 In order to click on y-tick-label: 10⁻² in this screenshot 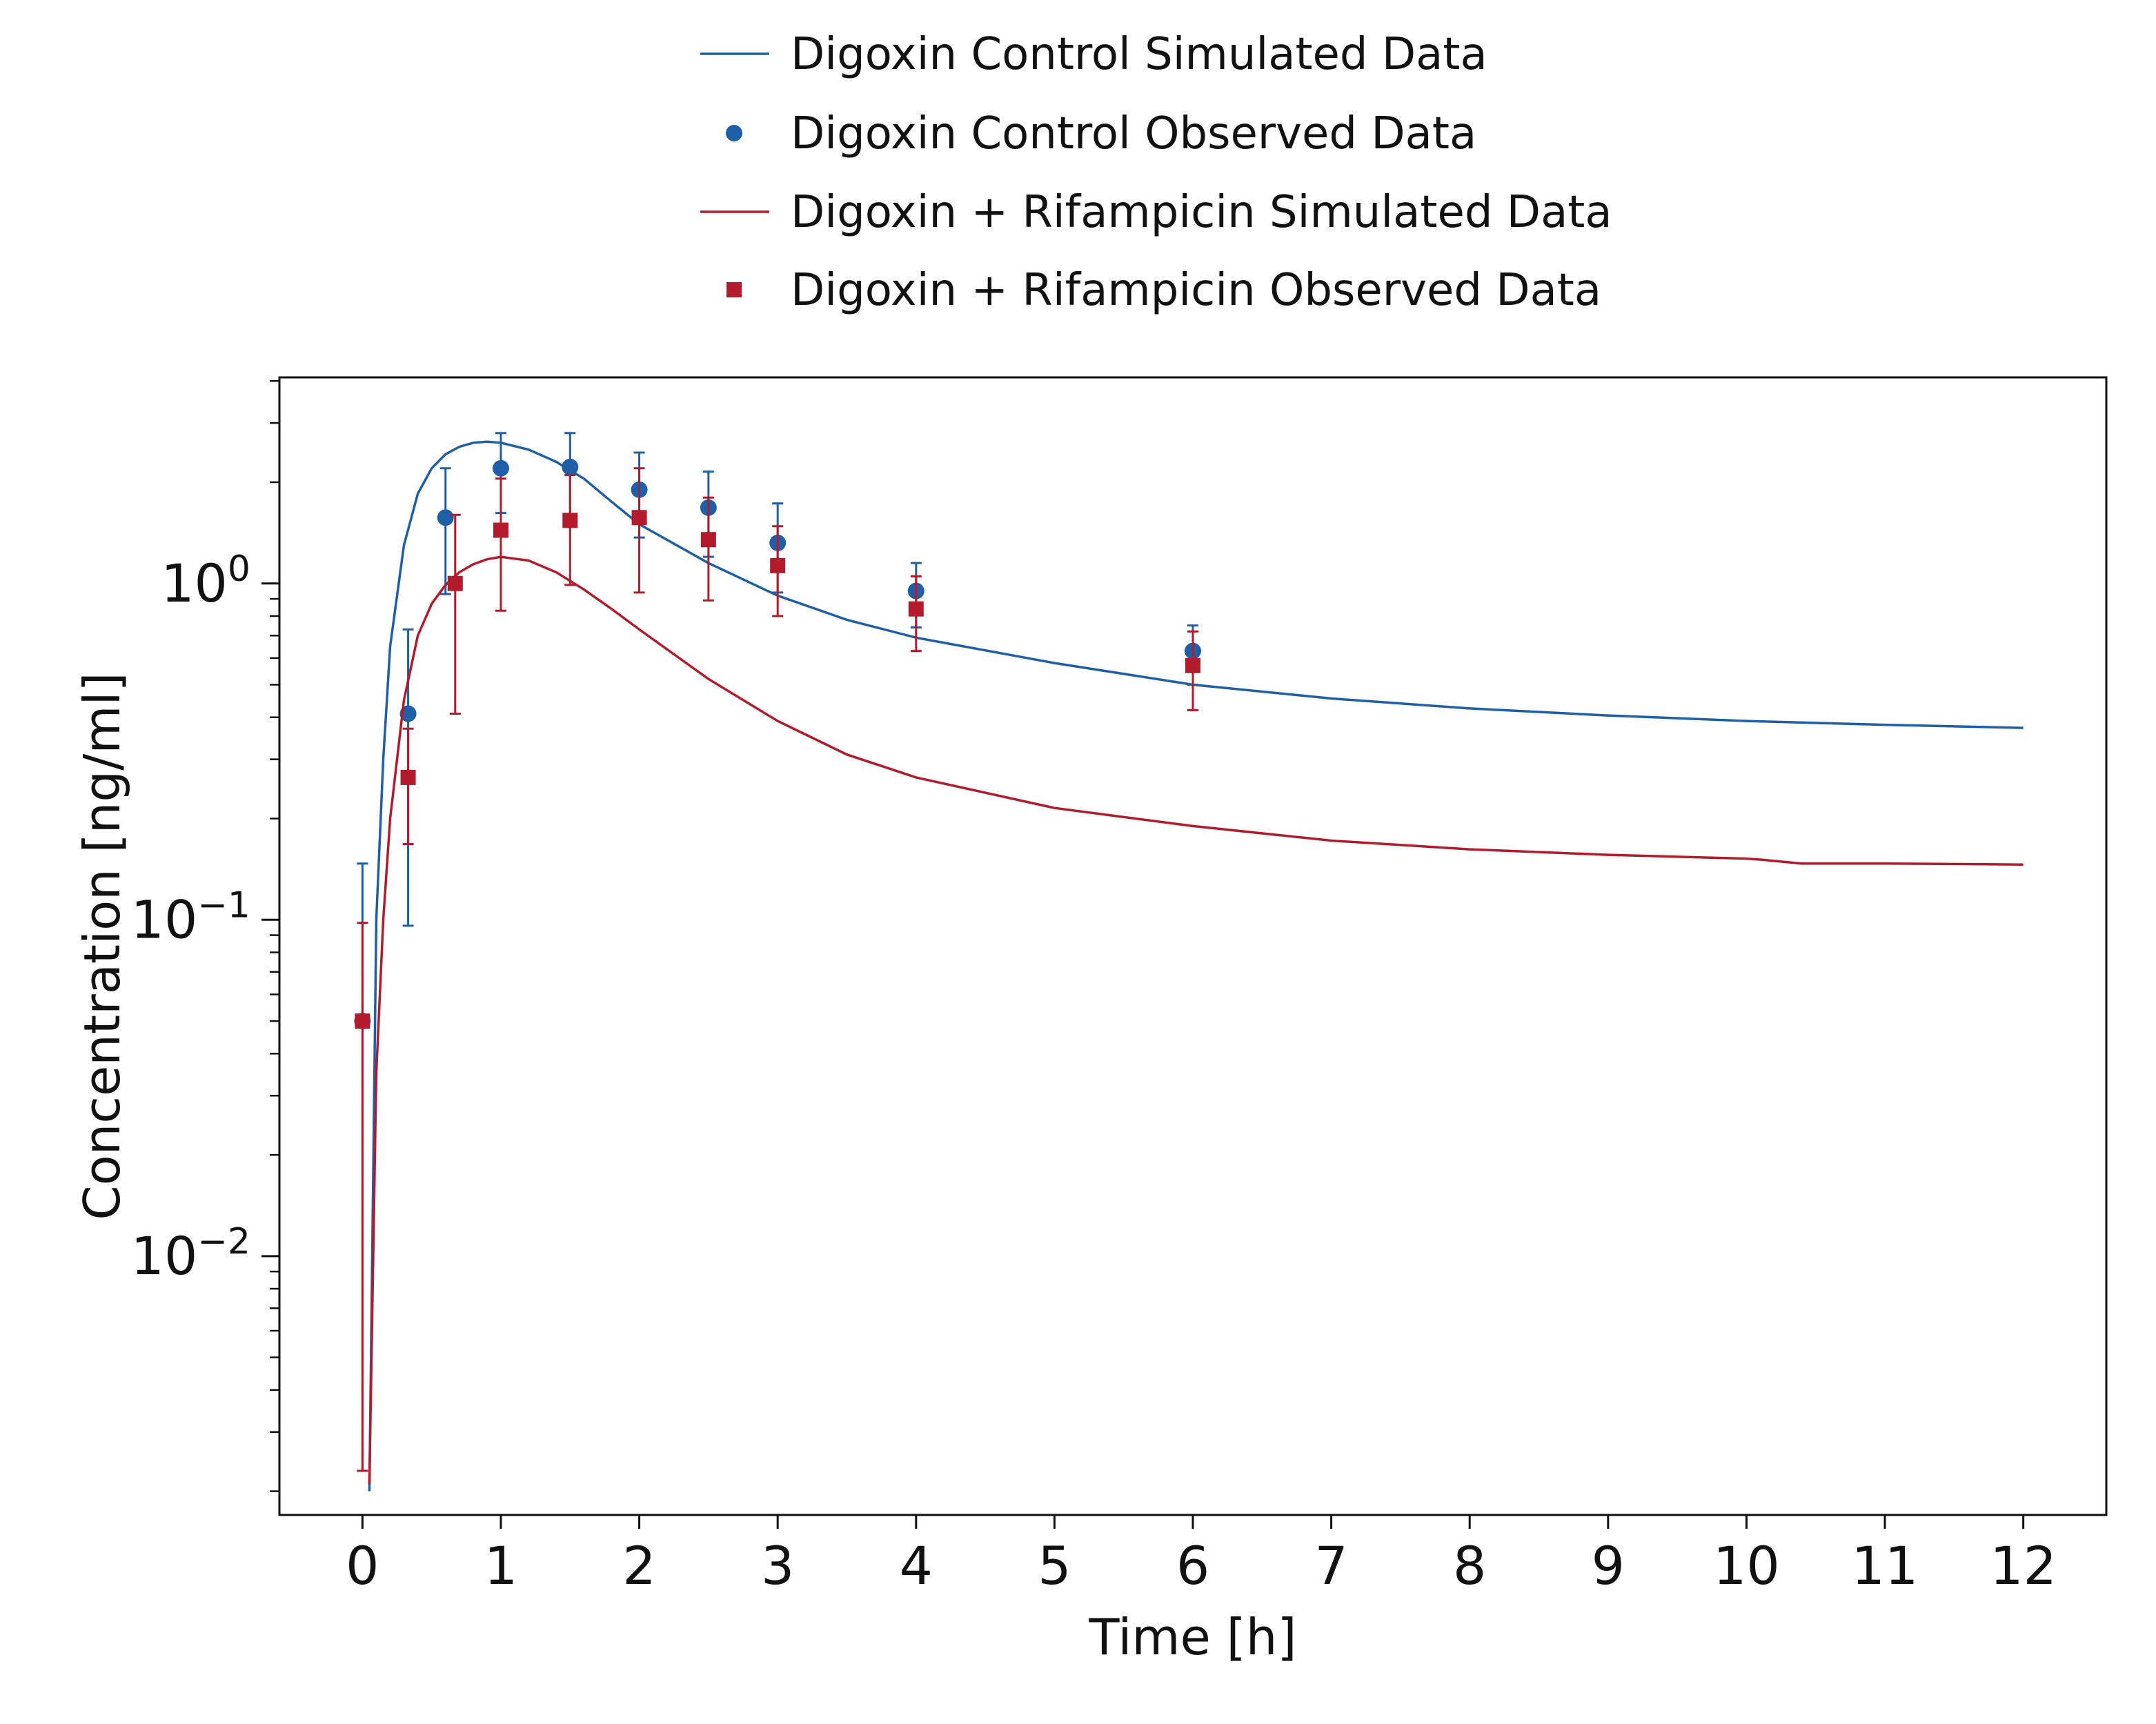, I will do `click(190, 1254)`.